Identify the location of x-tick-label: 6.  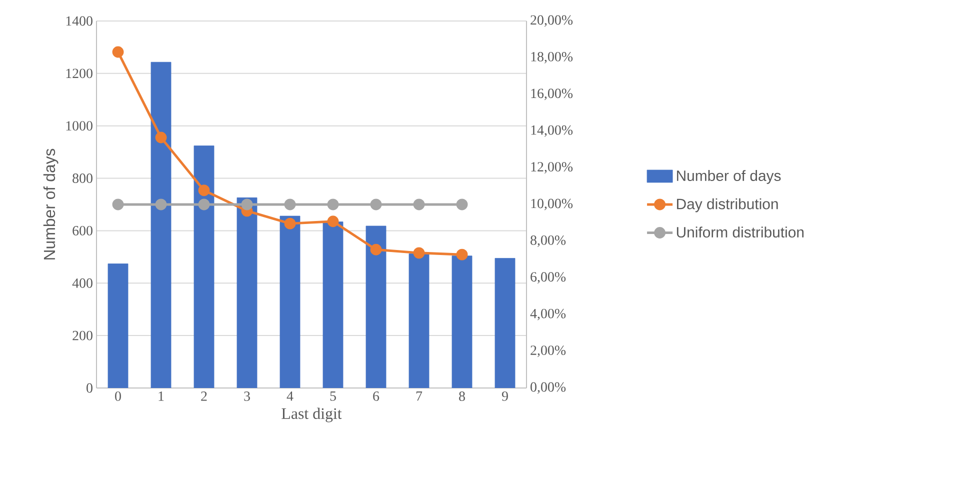
(376, 396).